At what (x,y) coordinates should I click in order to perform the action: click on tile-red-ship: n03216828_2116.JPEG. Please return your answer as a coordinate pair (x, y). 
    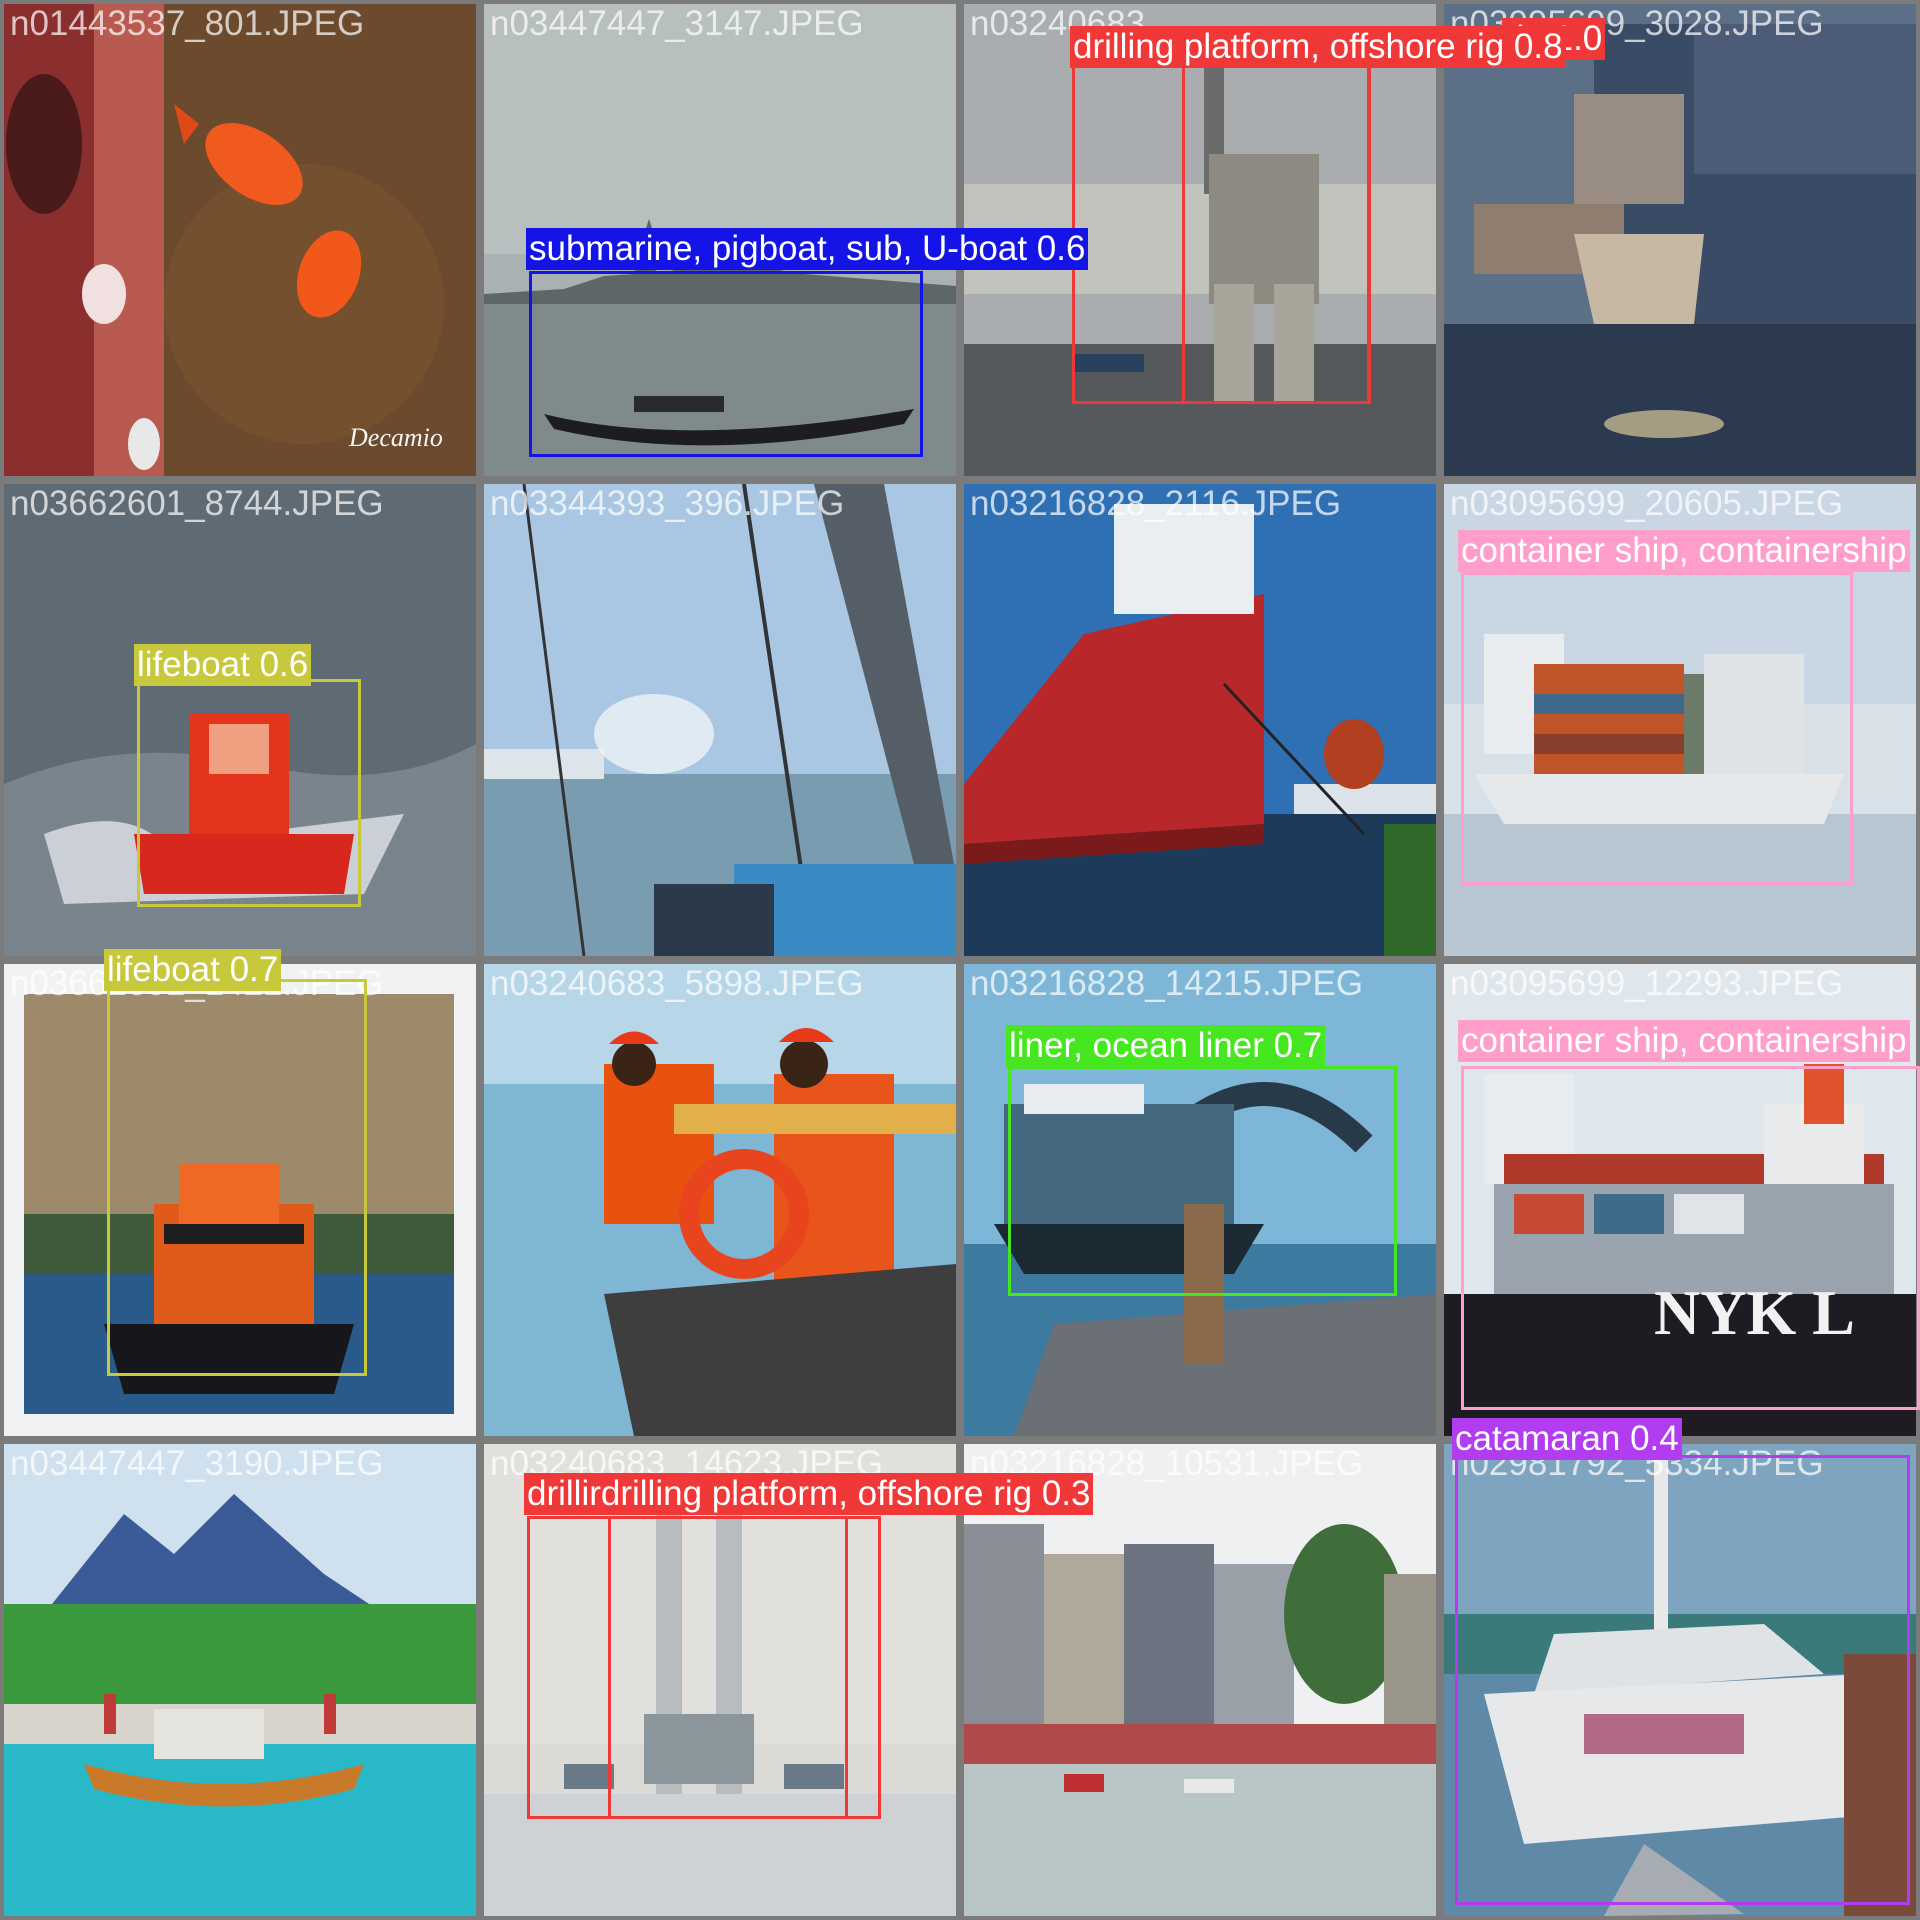
    Looking at the image, I should click on (1200, 720).